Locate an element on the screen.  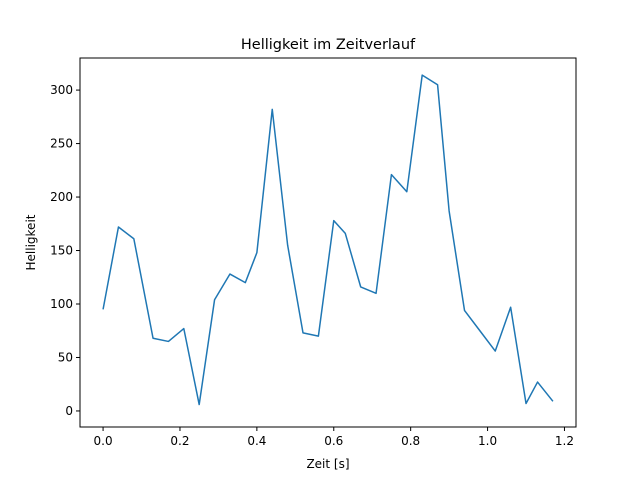
y-tick-label: 0 is located at coordinates (69, 411).